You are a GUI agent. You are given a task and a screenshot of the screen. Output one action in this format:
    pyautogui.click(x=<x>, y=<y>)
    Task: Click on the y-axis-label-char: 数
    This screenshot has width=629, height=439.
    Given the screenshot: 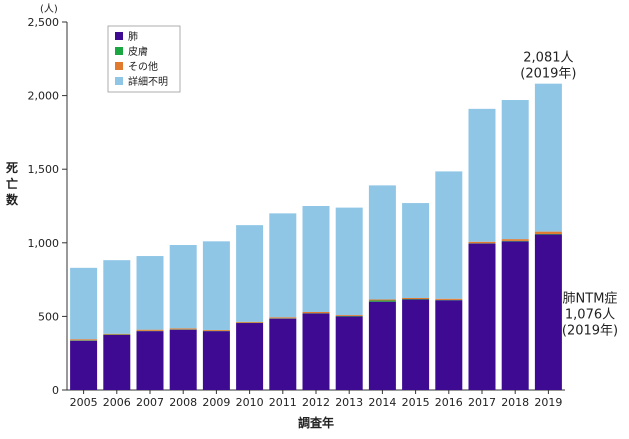 What is the action you would take?
    pyautogui.click(x=12, y=199)
    